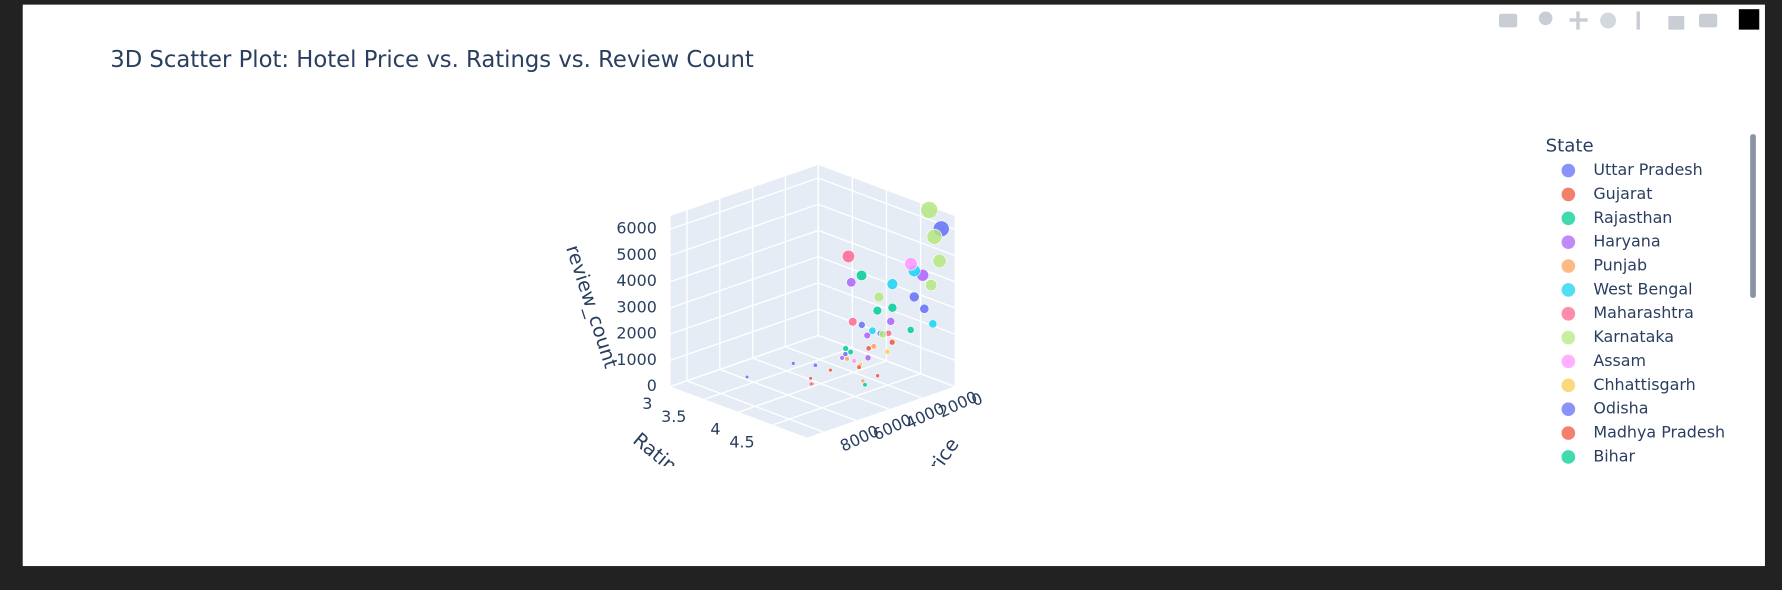 Image resolution: width=1782 pixels, height=590 pixels. I want to click on tick-label: 4.5, so click(741, 442).